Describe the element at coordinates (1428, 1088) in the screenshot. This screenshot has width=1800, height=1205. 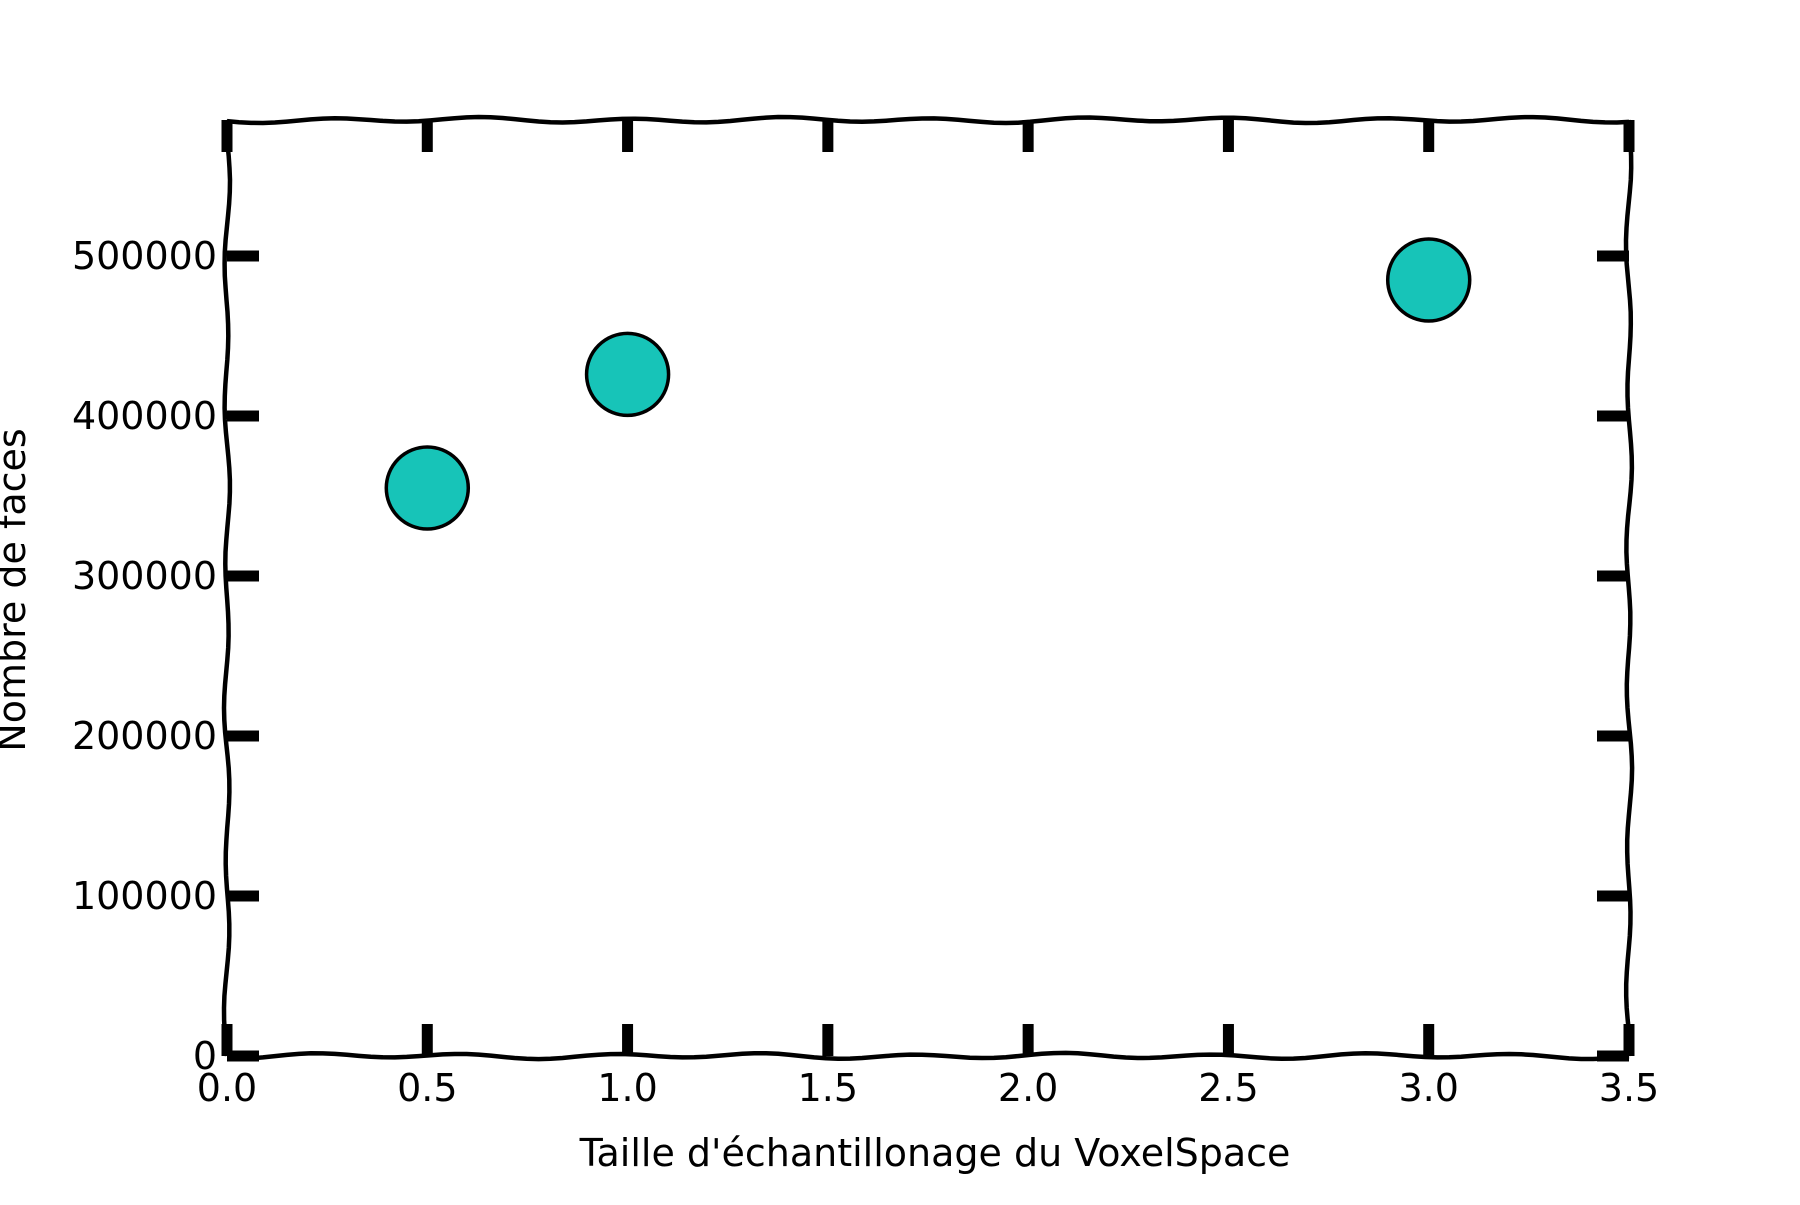
I see `x-tick-label: 3.0` at that location.